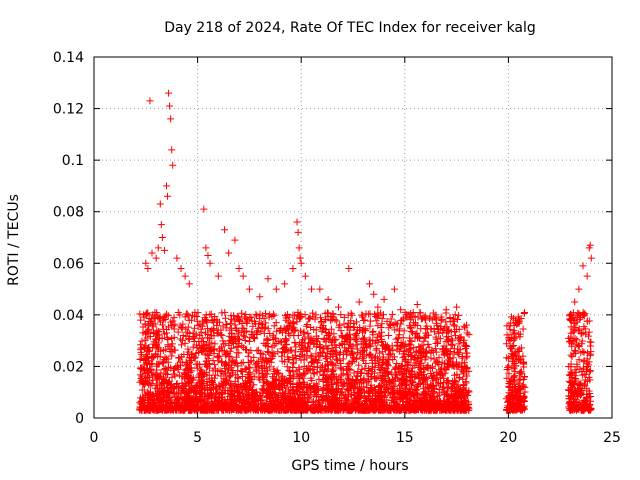 This screenshot has height=480, width=640. Describe the element at coordinates (94, 438) in the screenshot. I see `x-tick-label: 0` at that location.